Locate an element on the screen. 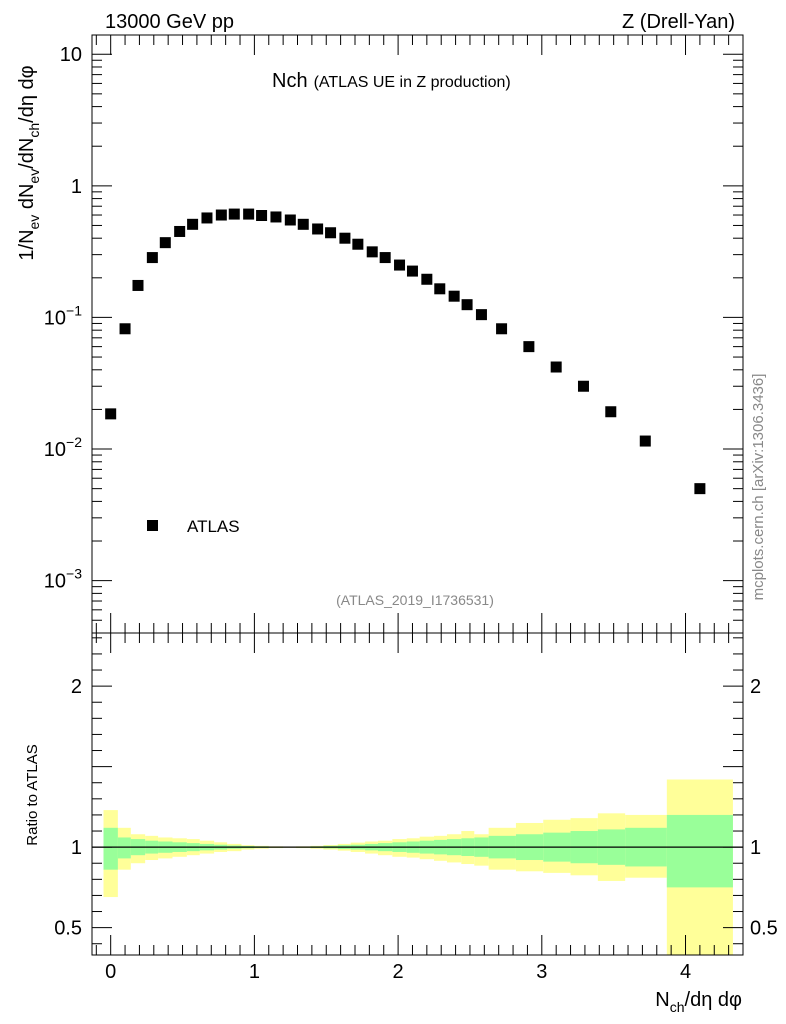 The image size is (786, 1024). x-tick-labels: 0 1 2 3 4 is located at coordinates (398, 972).